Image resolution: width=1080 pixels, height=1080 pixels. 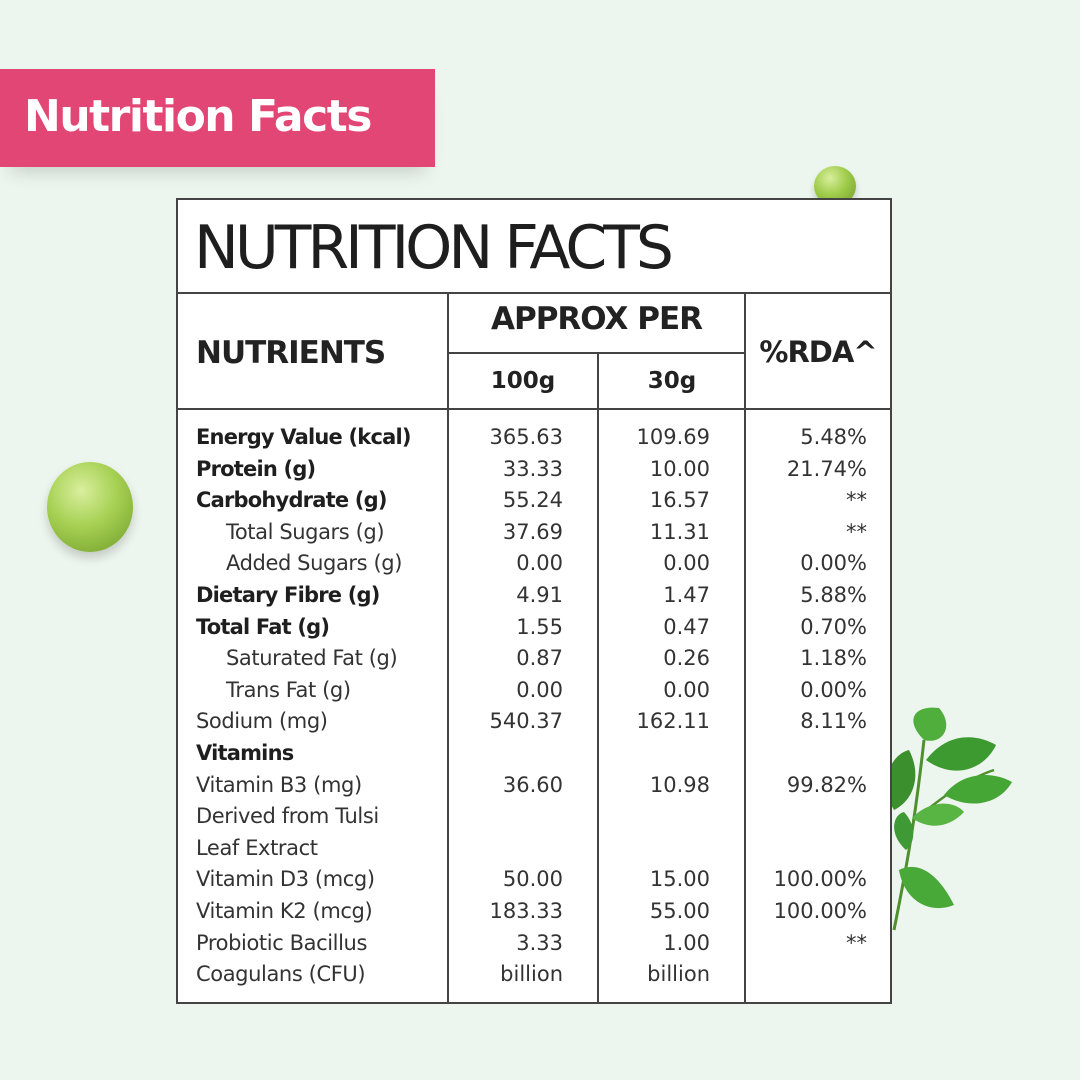 What do you see at coordinates (678, 974) in the screenshot?
I see `value-per-30g: billion` at bounding box center [678, 974].